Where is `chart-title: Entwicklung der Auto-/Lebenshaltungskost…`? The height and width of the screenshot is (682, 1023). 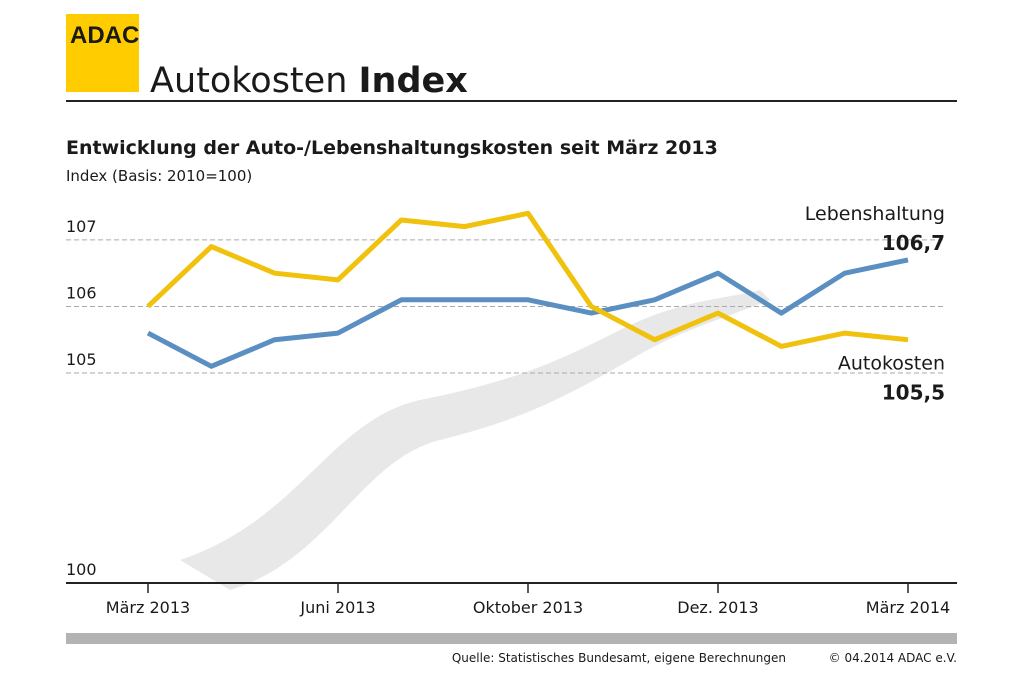
chart-title: Entwicklung der Auto-/Lebenshaltungskost… is located at coordinates (392, 148).